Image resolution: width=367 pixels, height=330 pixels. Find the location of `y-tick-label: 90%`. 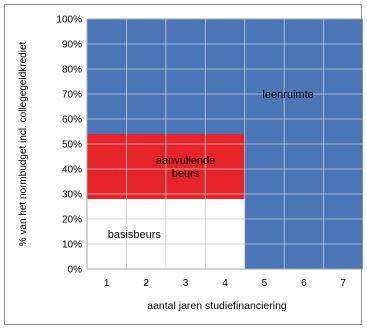

y-tick-label: 90% is located at coordinates (72, 45).